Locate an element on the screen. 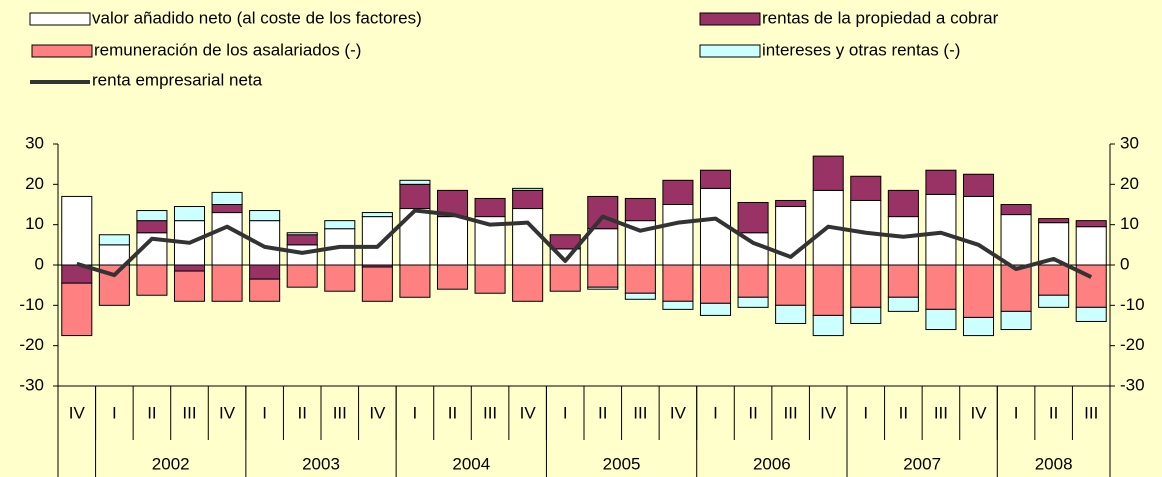 This screenshot has height=477, width=1162. y-tick-label: -30 is located at coordinates (31, 384).